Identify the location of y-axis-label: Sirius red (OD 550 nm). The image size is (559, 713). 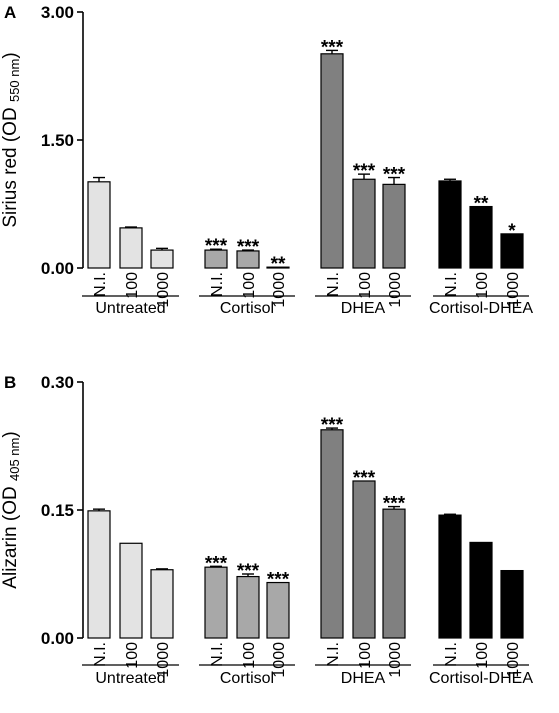
(11, 139).